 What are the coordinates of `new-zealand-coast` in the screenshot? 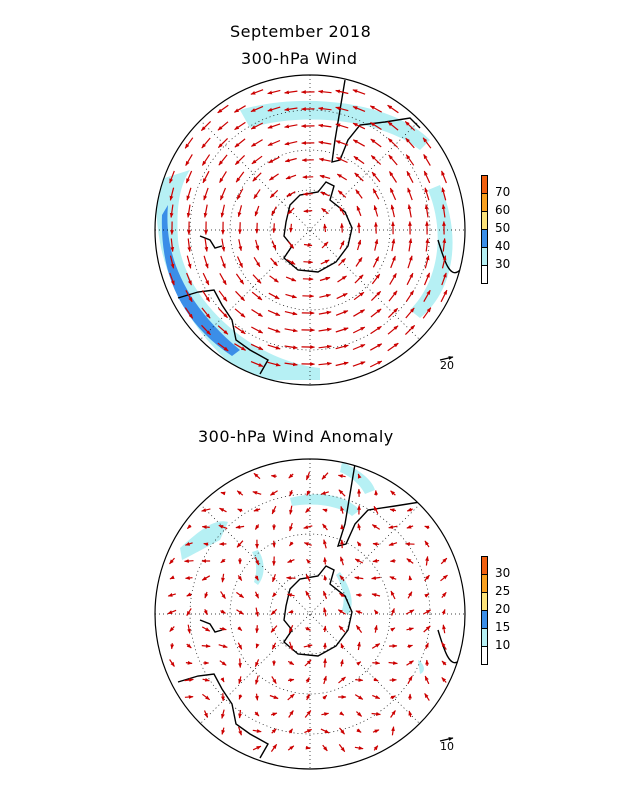 It's located at (211, 242).